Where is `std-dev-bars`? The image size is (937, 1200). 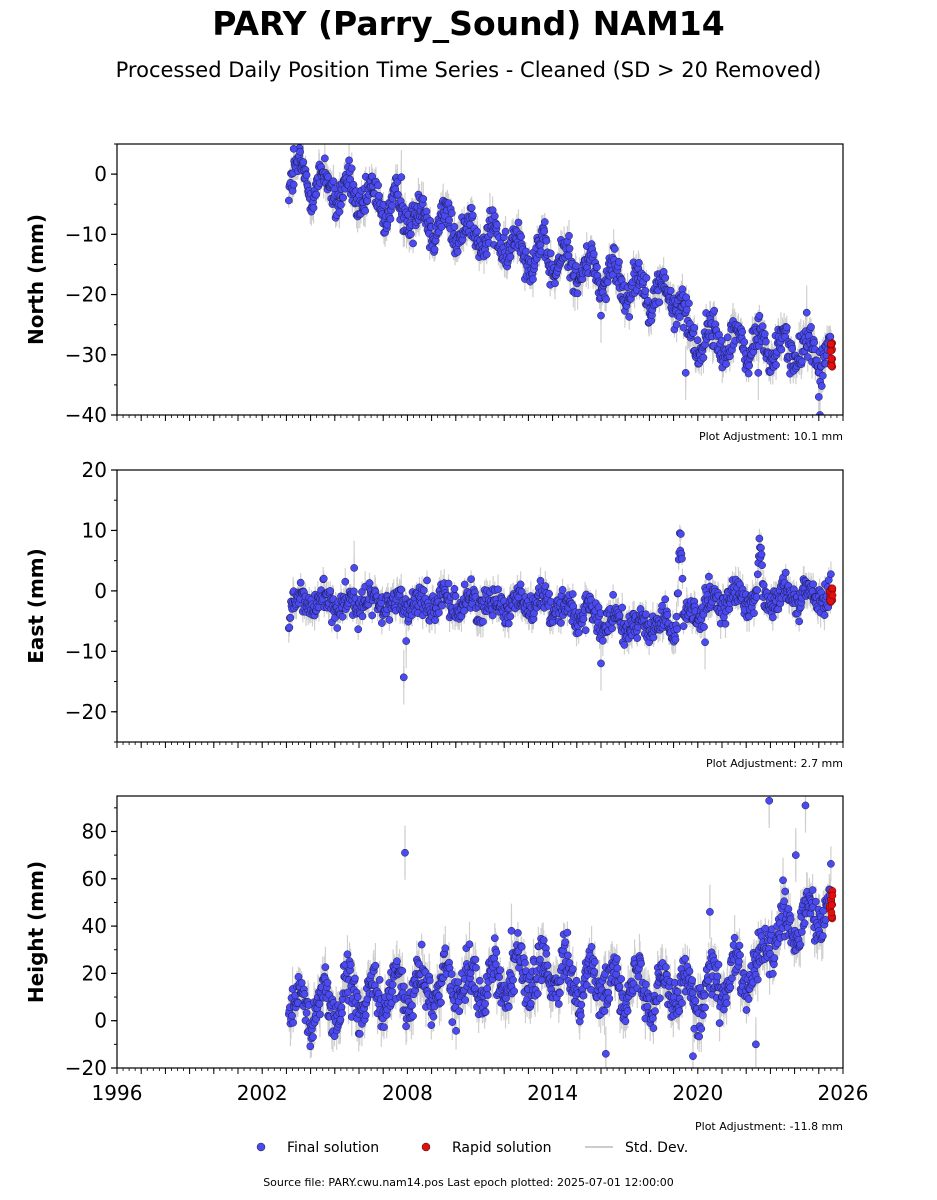
std-dev-bars is located at coordinates (560, 279).